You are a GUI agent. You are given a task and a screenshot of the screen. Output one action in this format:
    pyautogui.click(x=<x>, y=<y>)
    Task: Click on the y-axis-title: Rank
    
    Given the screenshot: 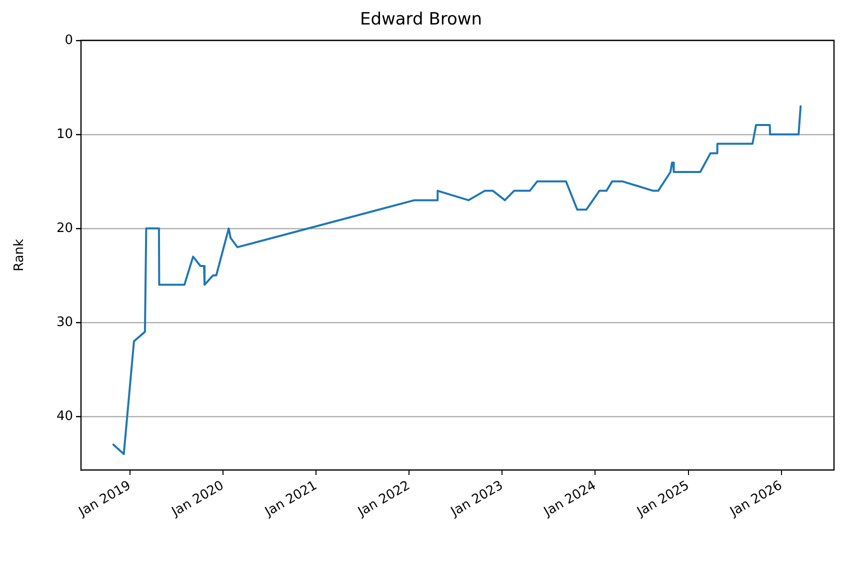 What is the action you would take?
    pyautogui.click(x=20, y=255)
    